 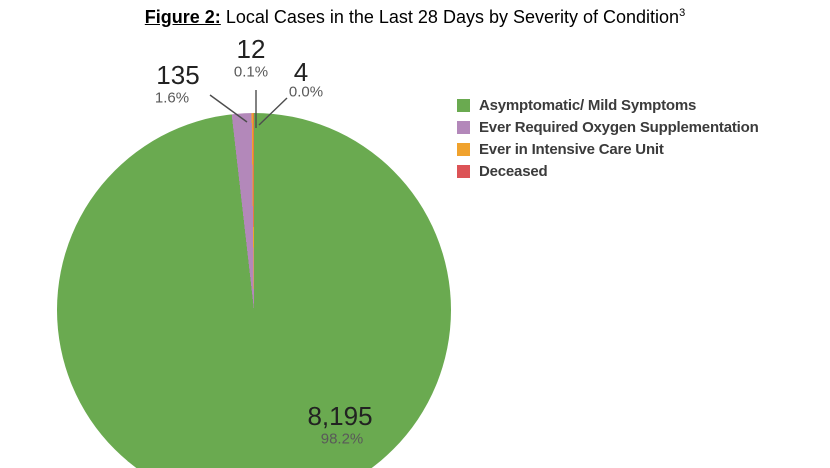 What do you see at coordinates (178, 75) in the screenshot?
I see `oxygen-count-label: 135` at bounding box center [178, 75].